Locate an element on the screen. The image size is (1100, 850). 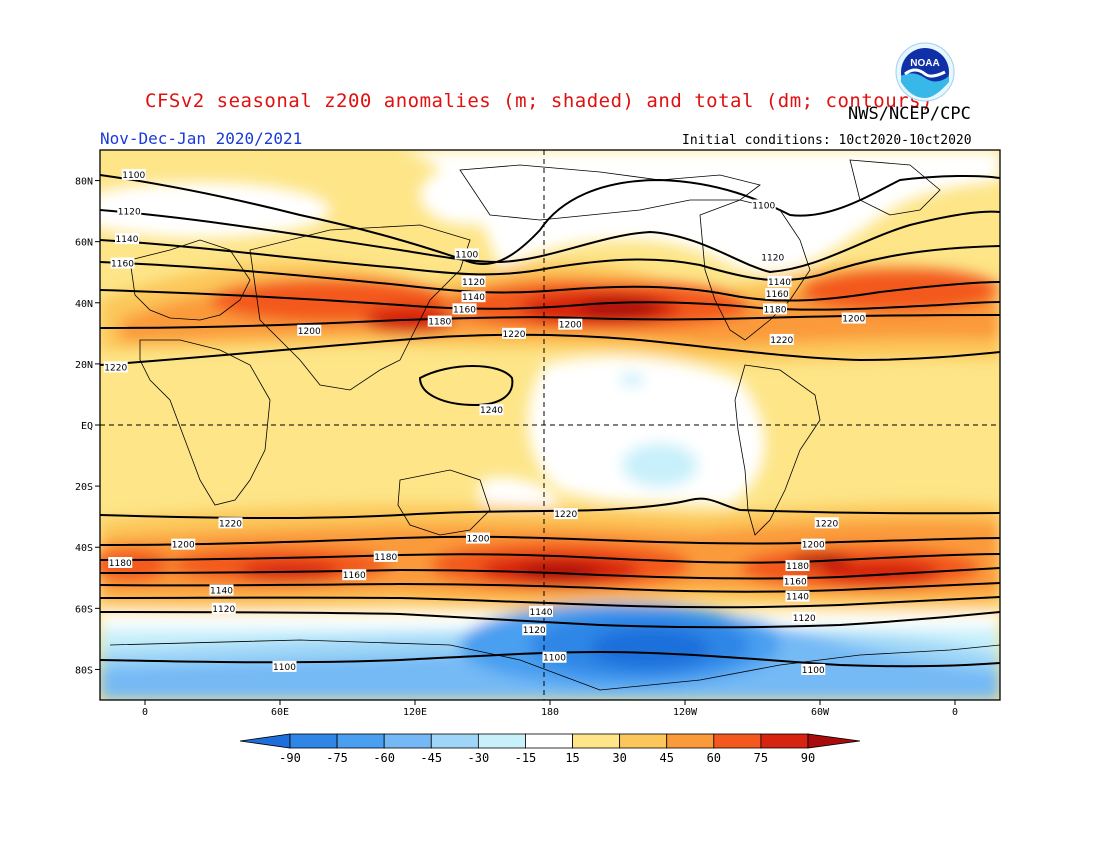
lon-tick-label: 60W is located at coordinates (820, 712).